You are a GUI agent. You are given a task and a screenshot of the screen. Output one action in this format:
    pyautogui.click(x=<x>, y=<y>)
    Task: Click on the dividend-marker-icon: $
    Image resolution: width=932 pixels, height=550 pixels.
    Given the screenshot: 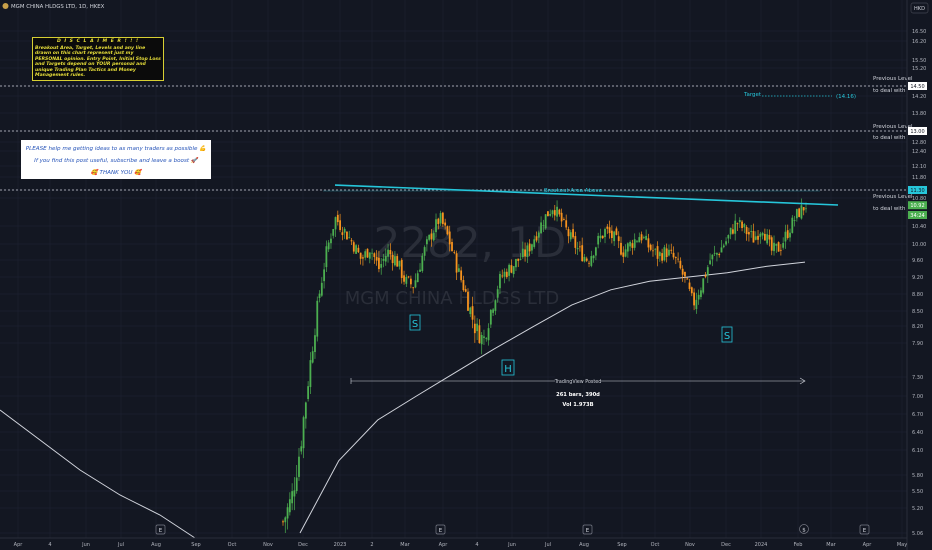 What is the action you would take?
    pyautogui.click(x=804, y=529)
    